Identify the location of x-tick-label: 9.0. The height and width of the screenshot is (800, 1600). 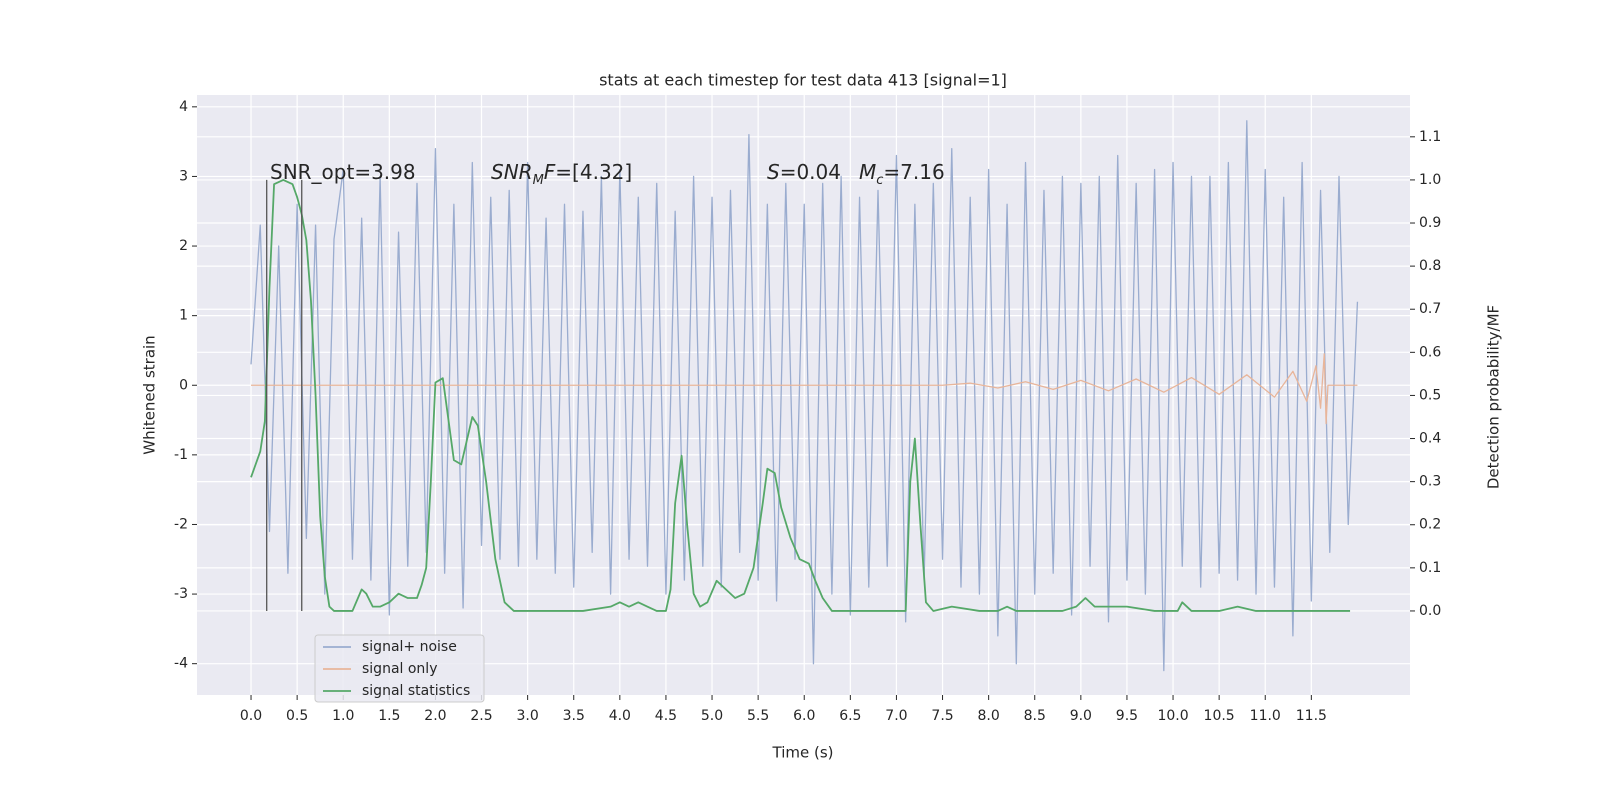
(1081, 716).